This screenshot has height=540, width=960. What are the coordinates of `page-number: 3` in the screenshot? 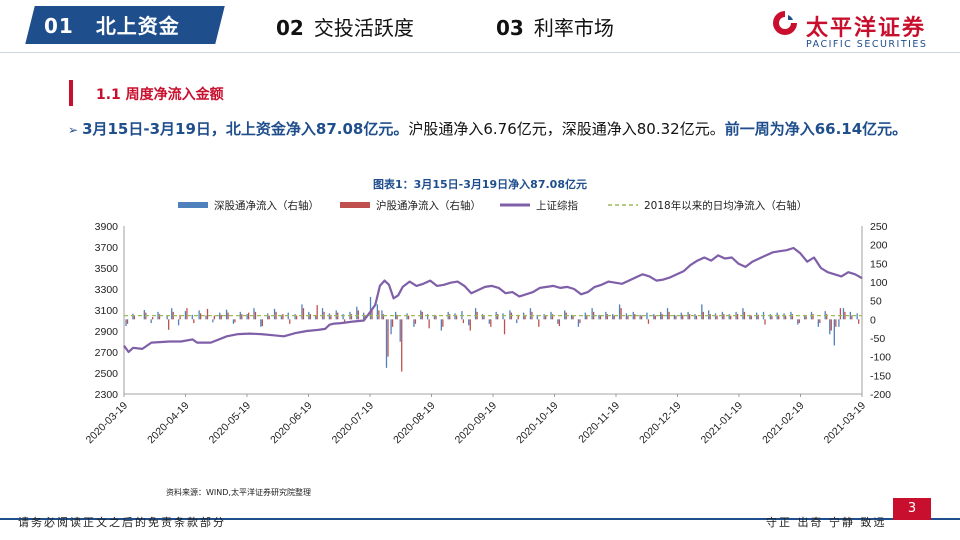 It's located at (912, 509).